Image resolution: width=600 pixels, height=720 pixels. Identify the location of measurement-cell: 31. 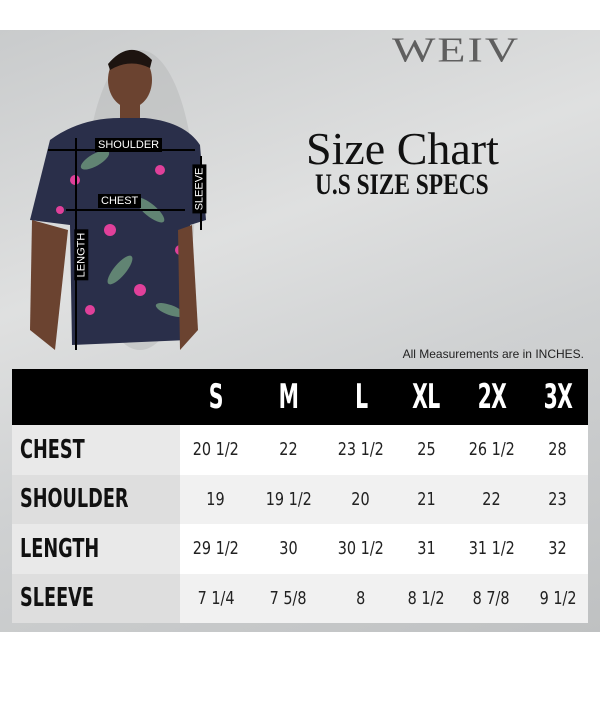
(426, 549).